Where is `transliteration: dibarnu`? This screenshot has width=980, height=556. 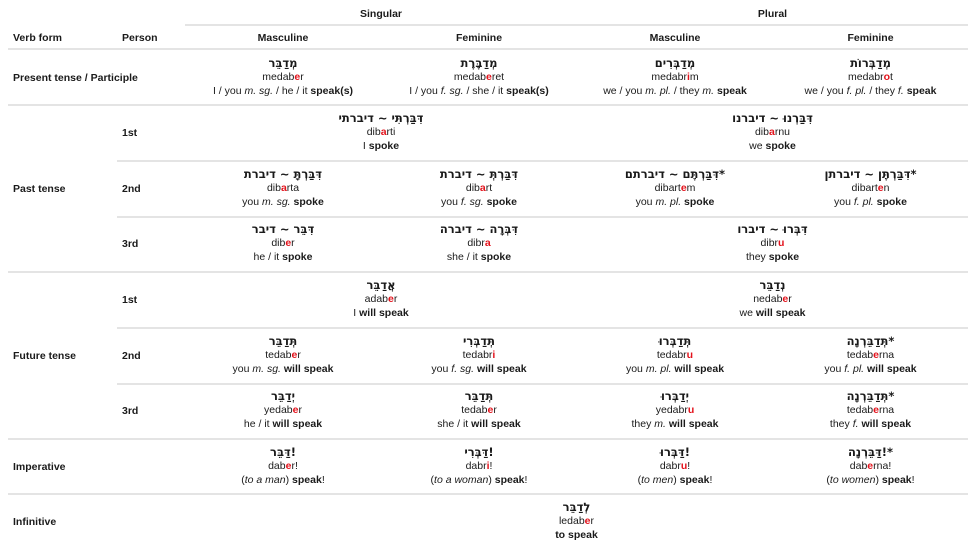
transliteration: dibarnu is located at coordinates (772, 132).